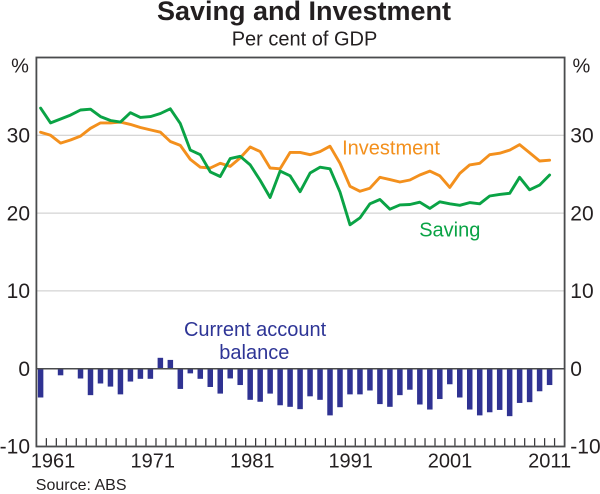 The height and width of the screenshot is (494, 600). Describe the element at coordinates (81, 485) in the screenshot. I see `svg-text: Source: ABS` at that location.